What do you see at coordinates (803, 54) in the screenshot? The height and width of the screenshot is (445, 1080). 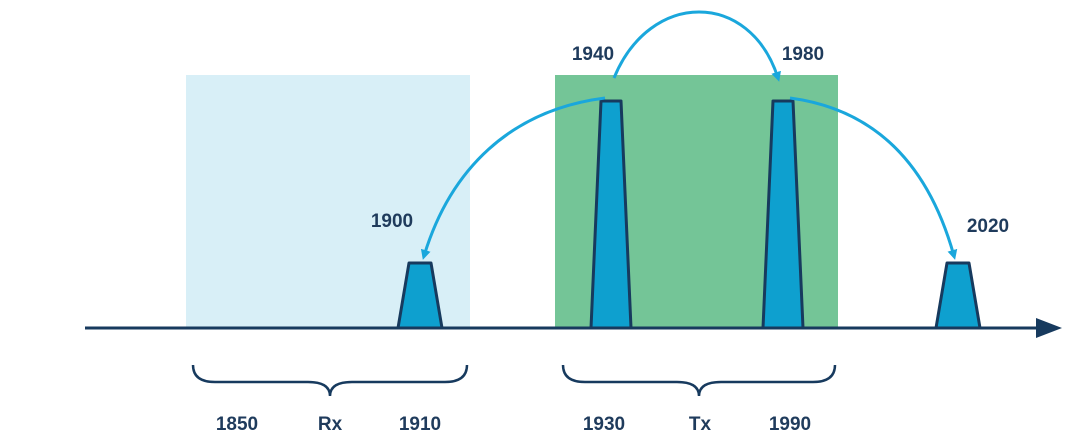 I see `peak-label: 1980` at bounding box center [803, 54].